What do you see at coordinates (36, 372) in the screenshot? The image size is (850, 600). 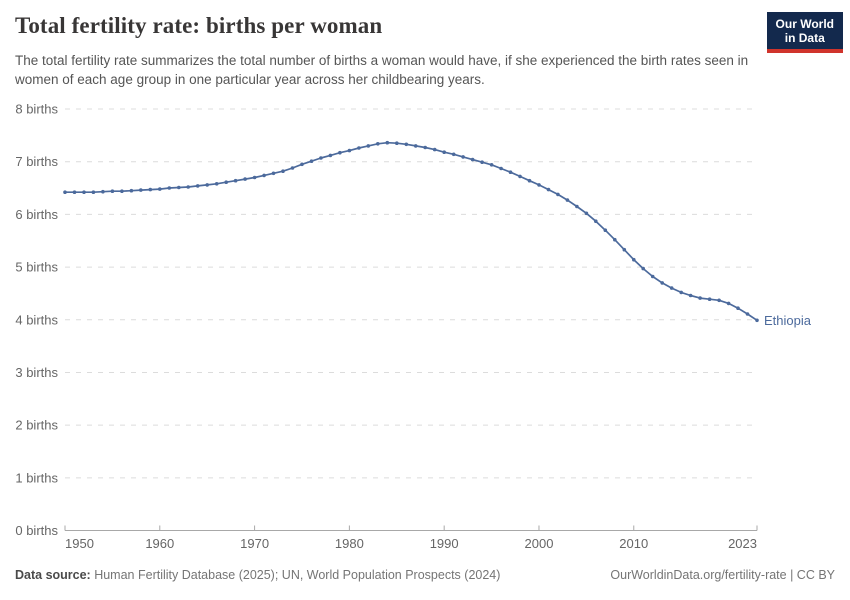 I see `y-tick-label: 3 births` at bounding box center [36, 372].